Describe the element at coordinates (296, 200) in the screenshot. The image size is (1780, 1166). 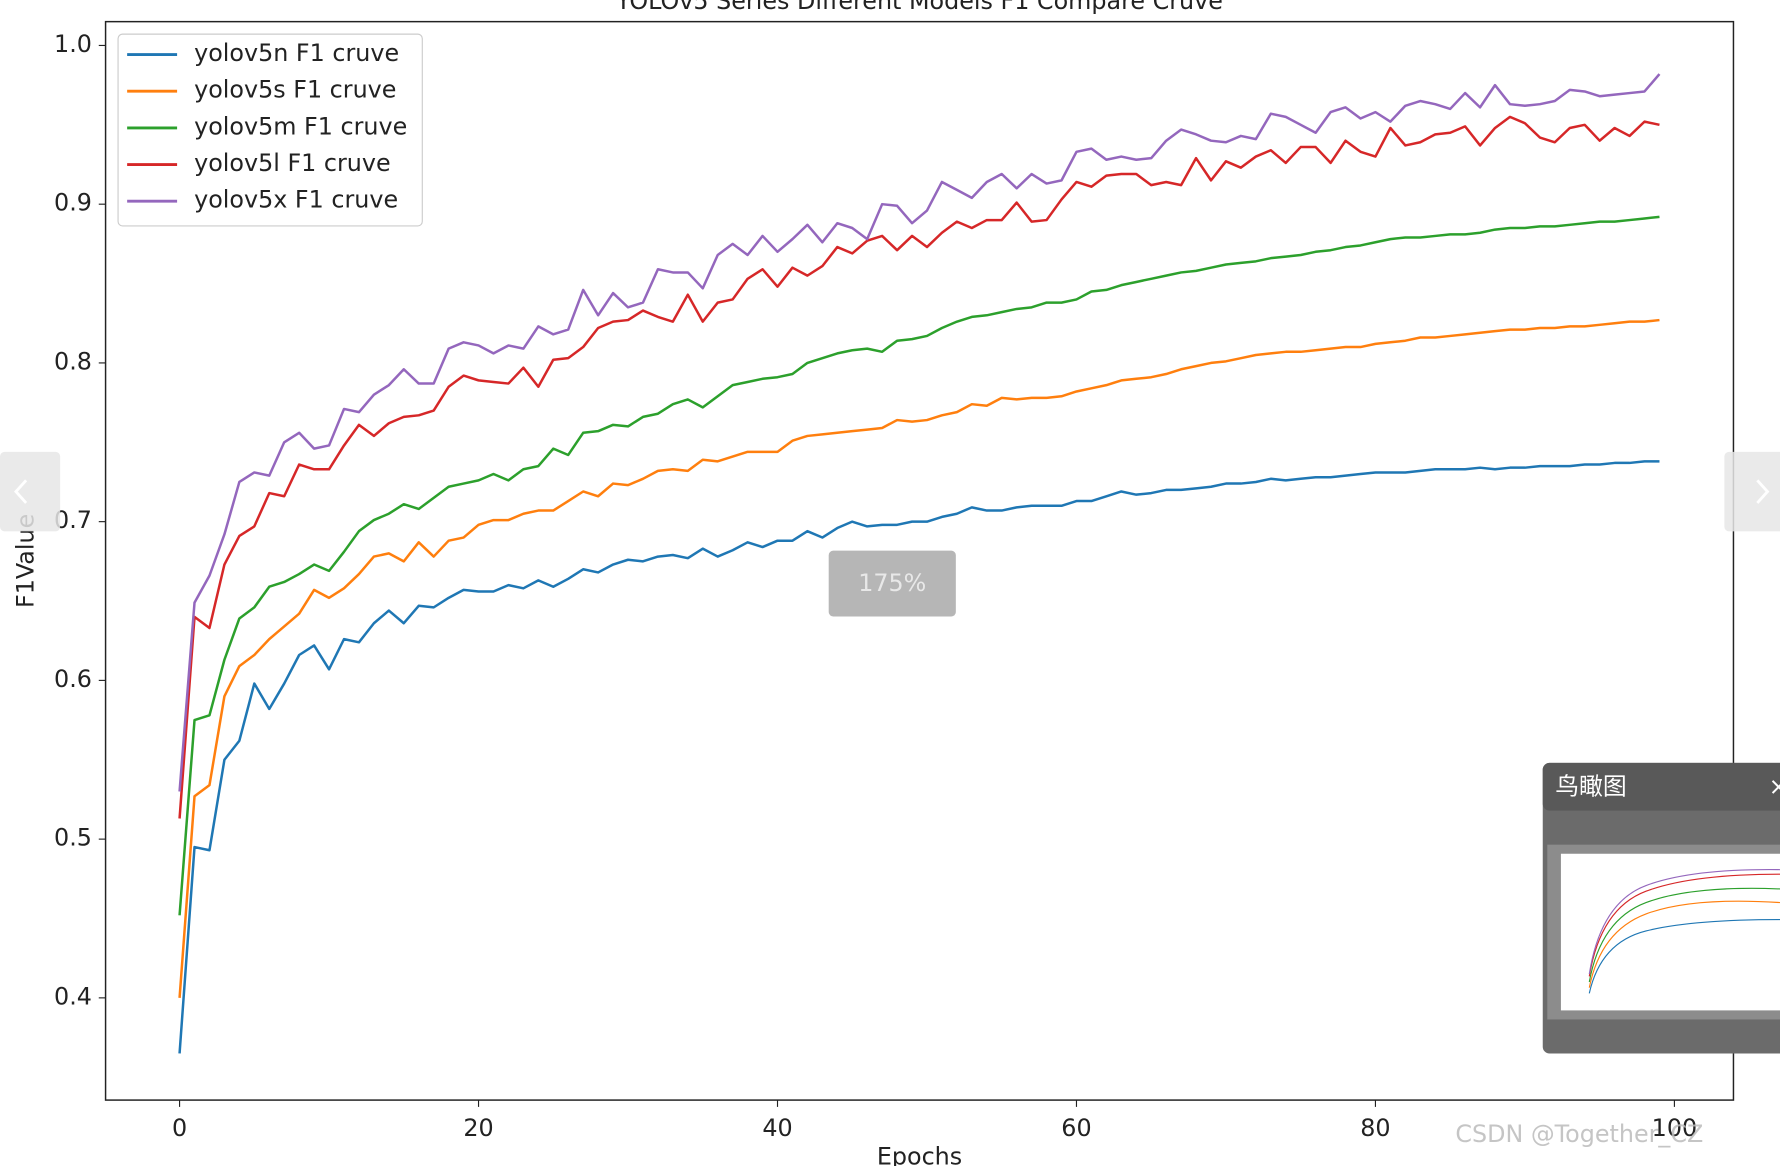
I see `legend-label: yolov5x F1 cruve` at that location.